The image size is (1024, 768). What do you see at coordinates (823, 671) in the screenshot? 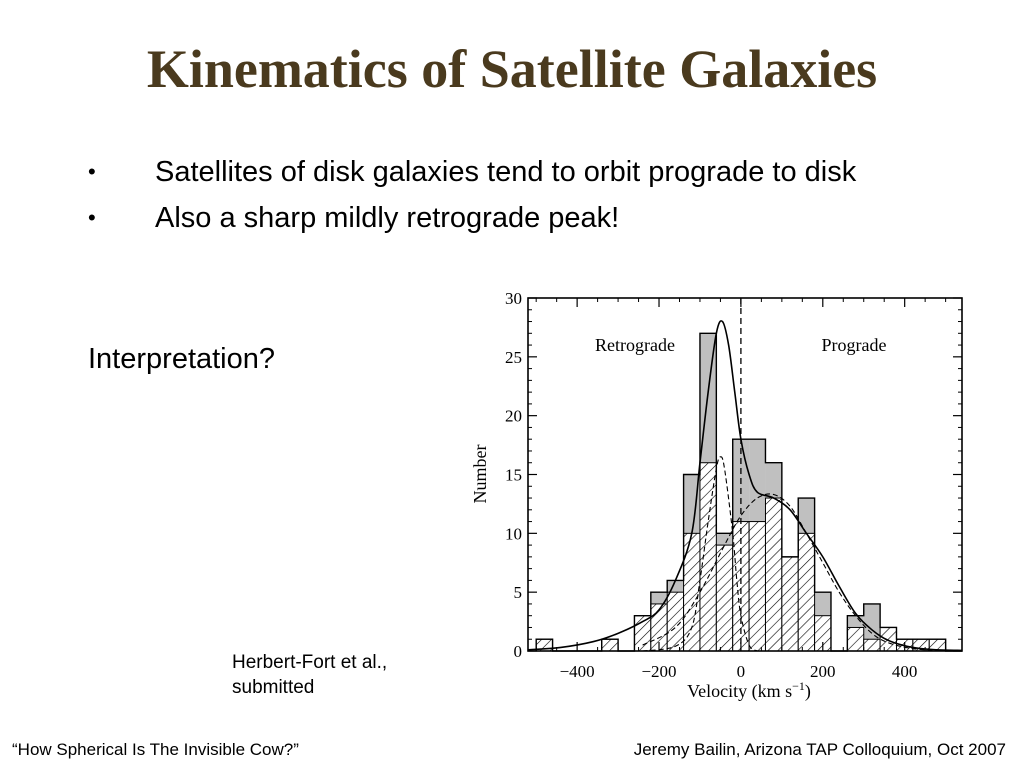
I see `x-tick-label: 200` at bounding box center [823, 671].